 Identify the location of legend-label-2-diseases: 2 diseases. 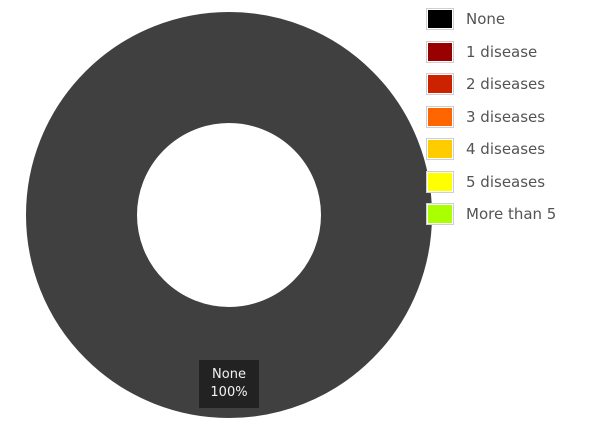
(506, 84).